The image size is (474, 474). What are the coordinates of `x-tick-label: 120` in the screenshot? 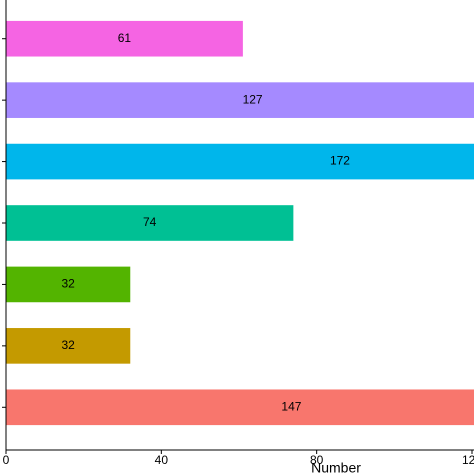 It's located at (468, 460).